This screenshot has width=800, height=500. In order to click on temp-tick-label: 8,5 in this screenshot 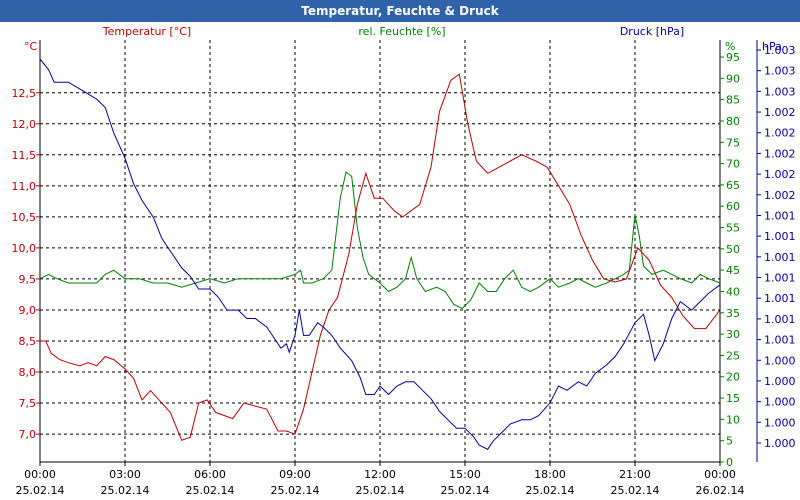, I will do `click(28, 341)`.